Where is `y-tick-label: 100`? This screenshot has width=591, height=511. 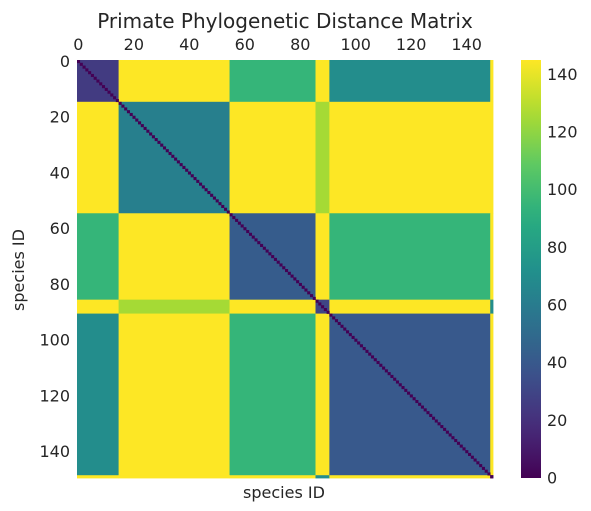 y-tick-label: 100 is located at coordinates (54, 340).